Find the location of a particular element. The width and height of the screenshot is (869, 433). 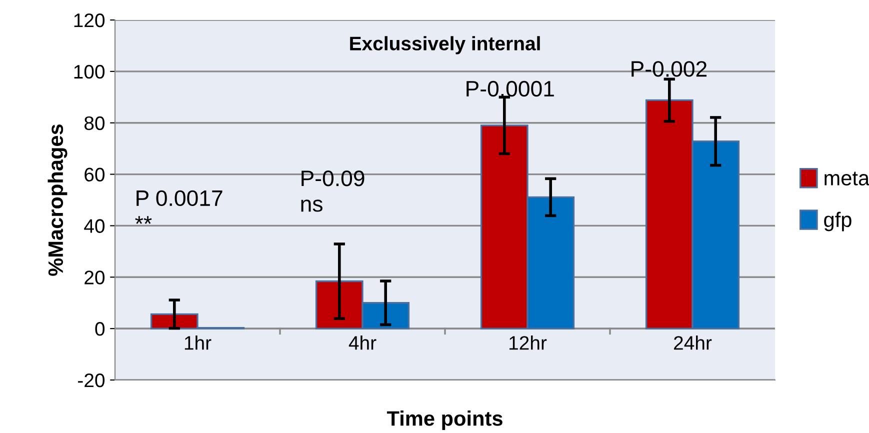

text: Exclussively internal is located at coordinates (445, 45).